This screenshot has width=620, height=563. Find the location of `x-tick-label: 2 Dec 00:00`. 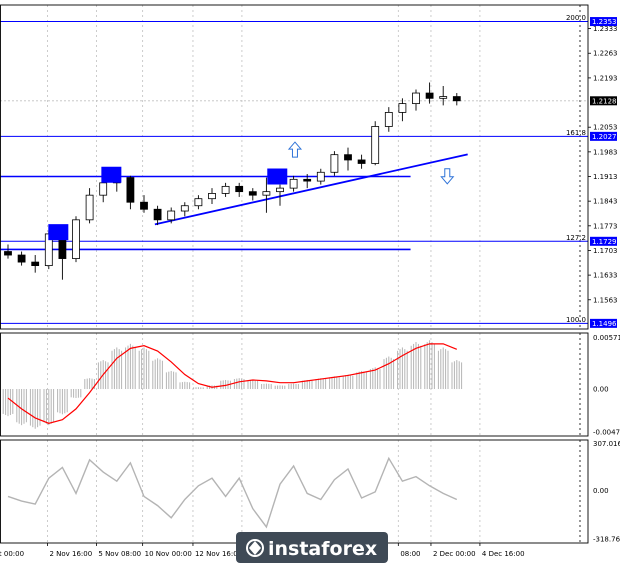

x-tick-label: 2 Dec 00:00 is located at coordinates (454, 554).